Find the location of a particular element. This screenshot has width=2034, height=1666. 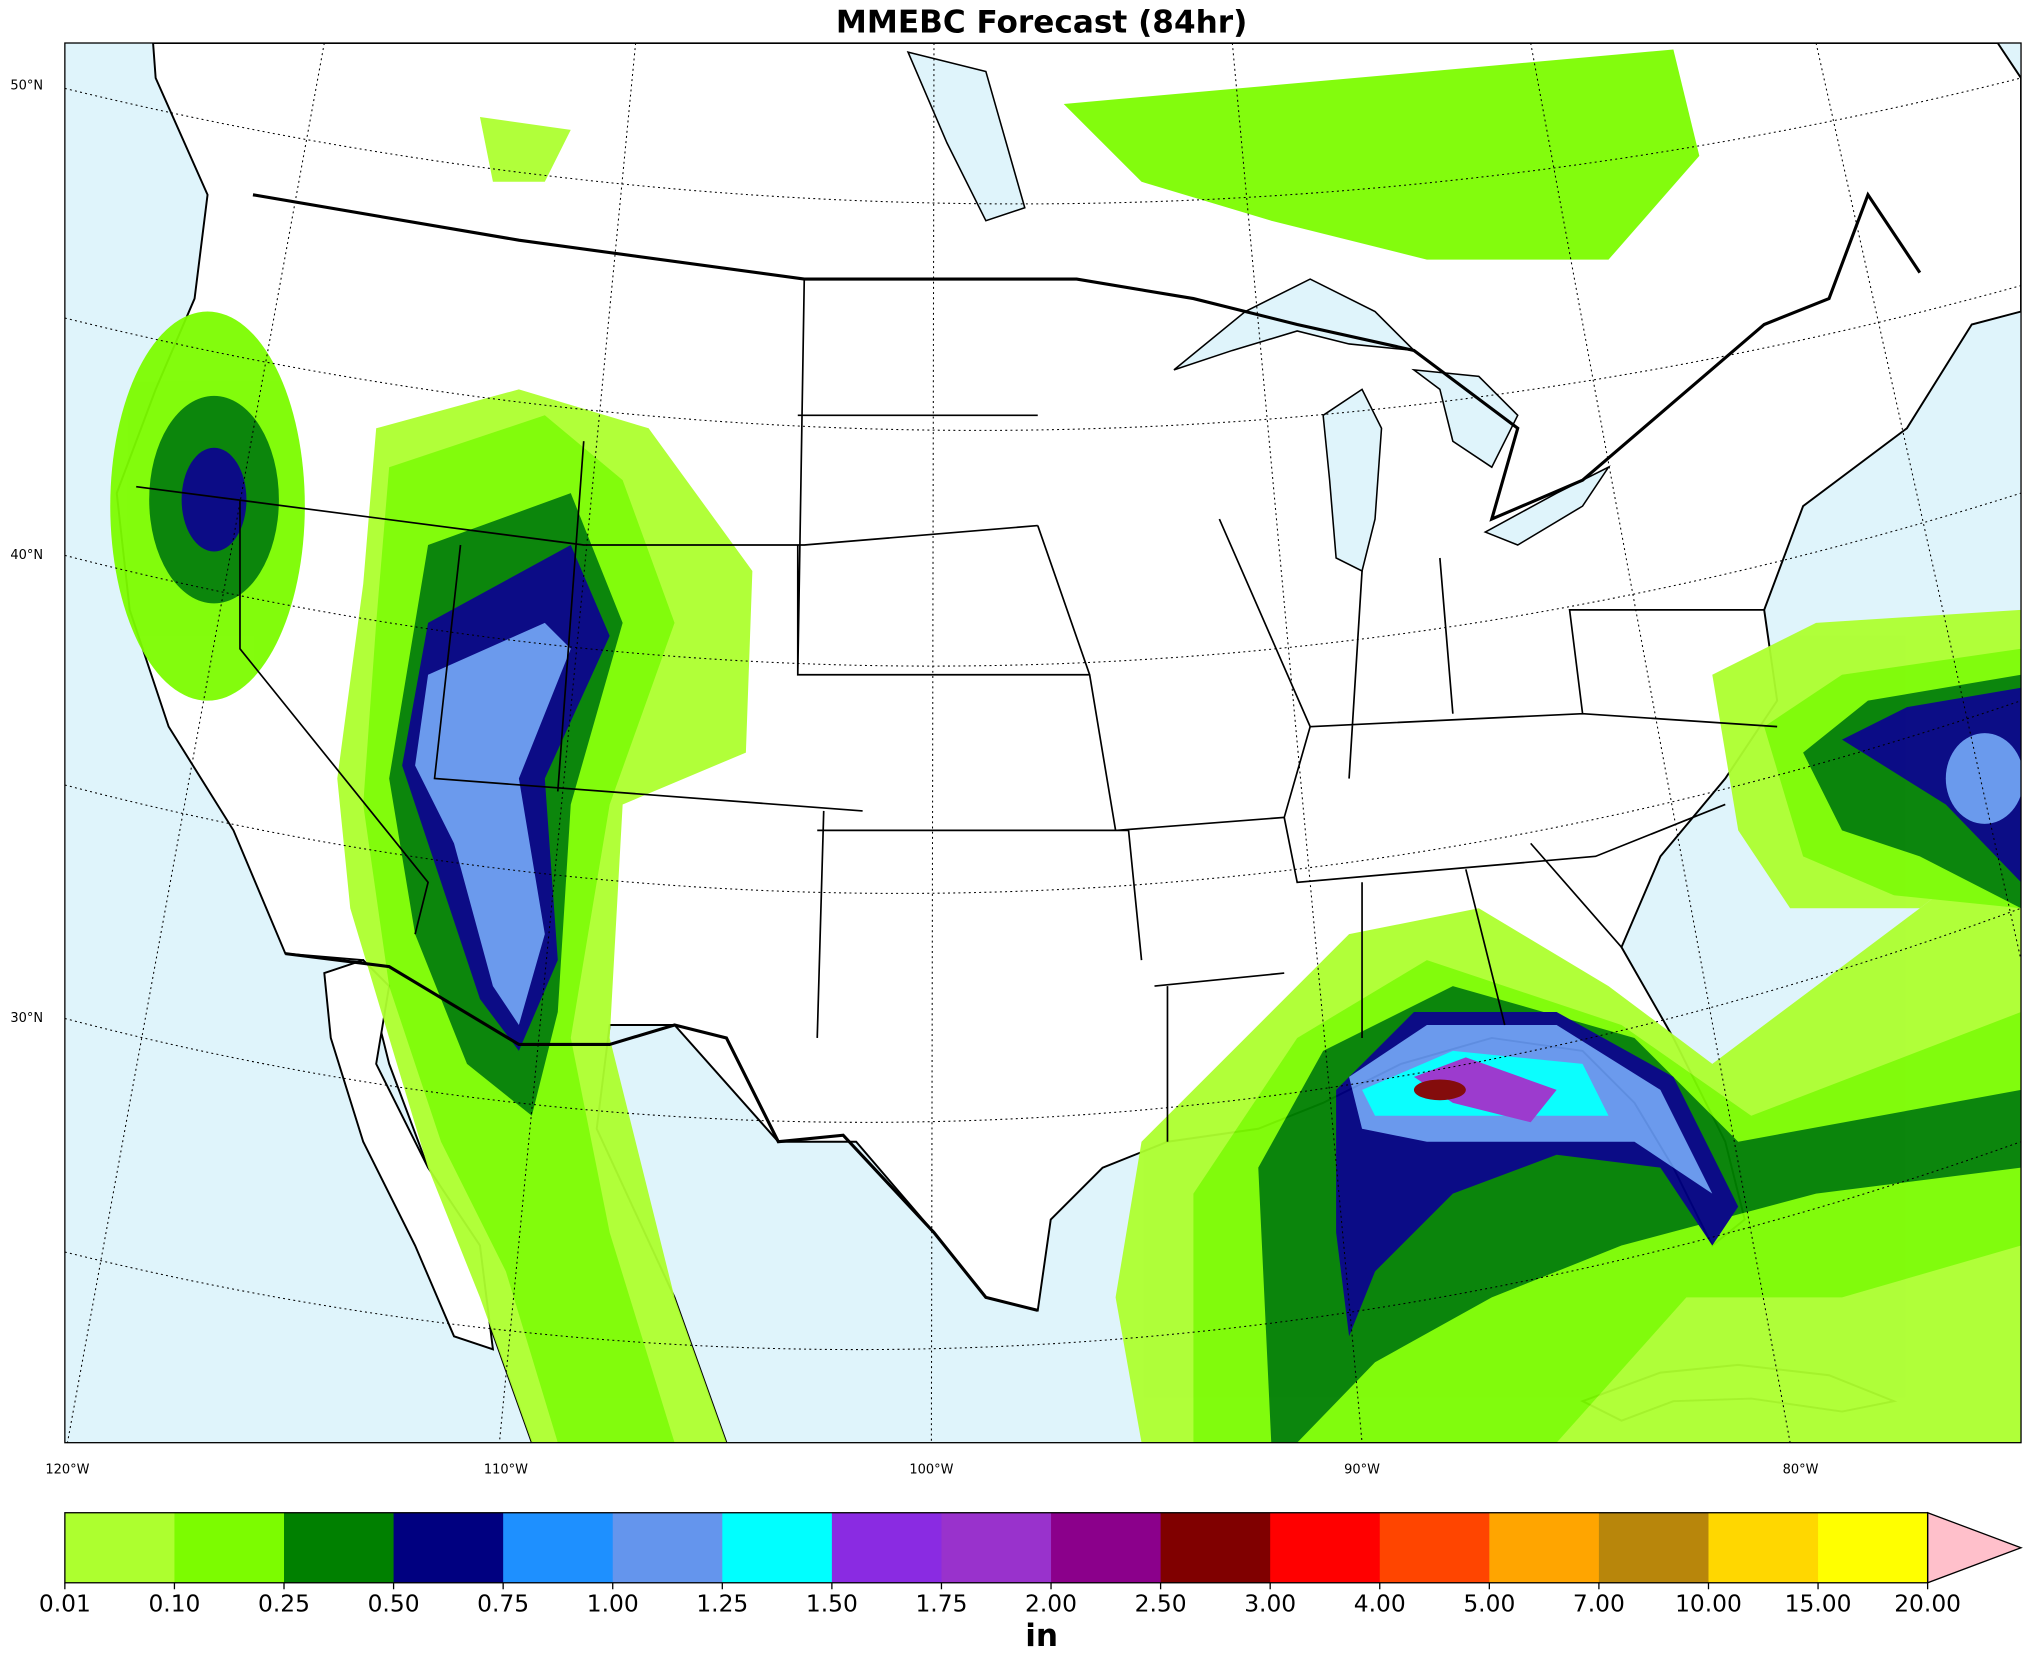

colorbar-tick-label: 3.00 is located at coordinates (1270, 1603).